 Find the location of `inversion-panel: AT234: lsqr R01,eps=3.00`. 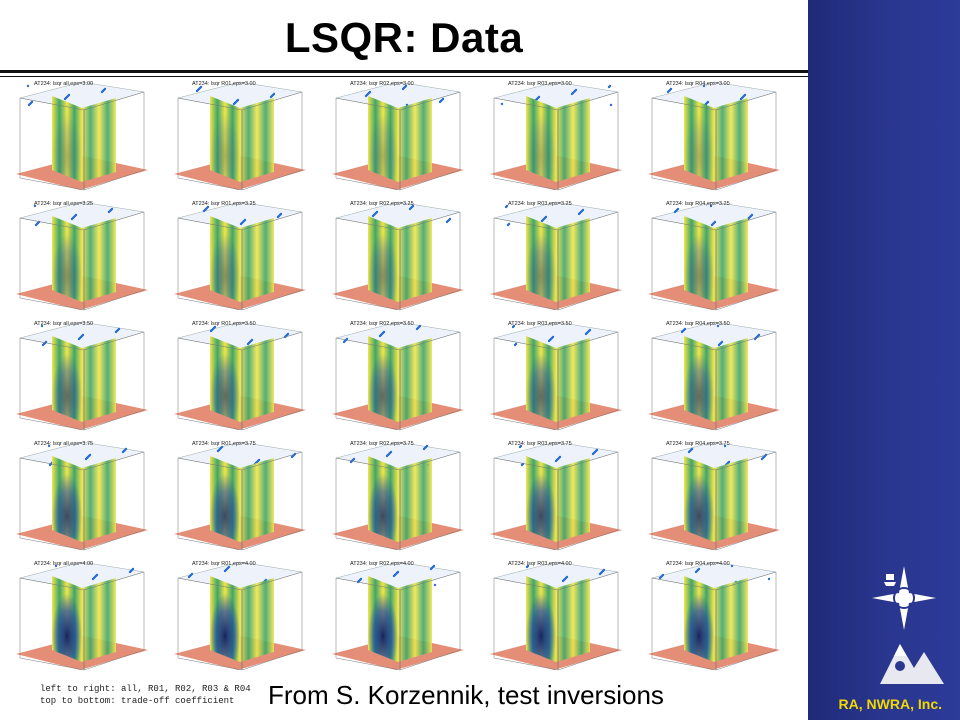

inversion-panel: AT234: lsqr R01,eps=3.00 is located at coordinates (241, 138).